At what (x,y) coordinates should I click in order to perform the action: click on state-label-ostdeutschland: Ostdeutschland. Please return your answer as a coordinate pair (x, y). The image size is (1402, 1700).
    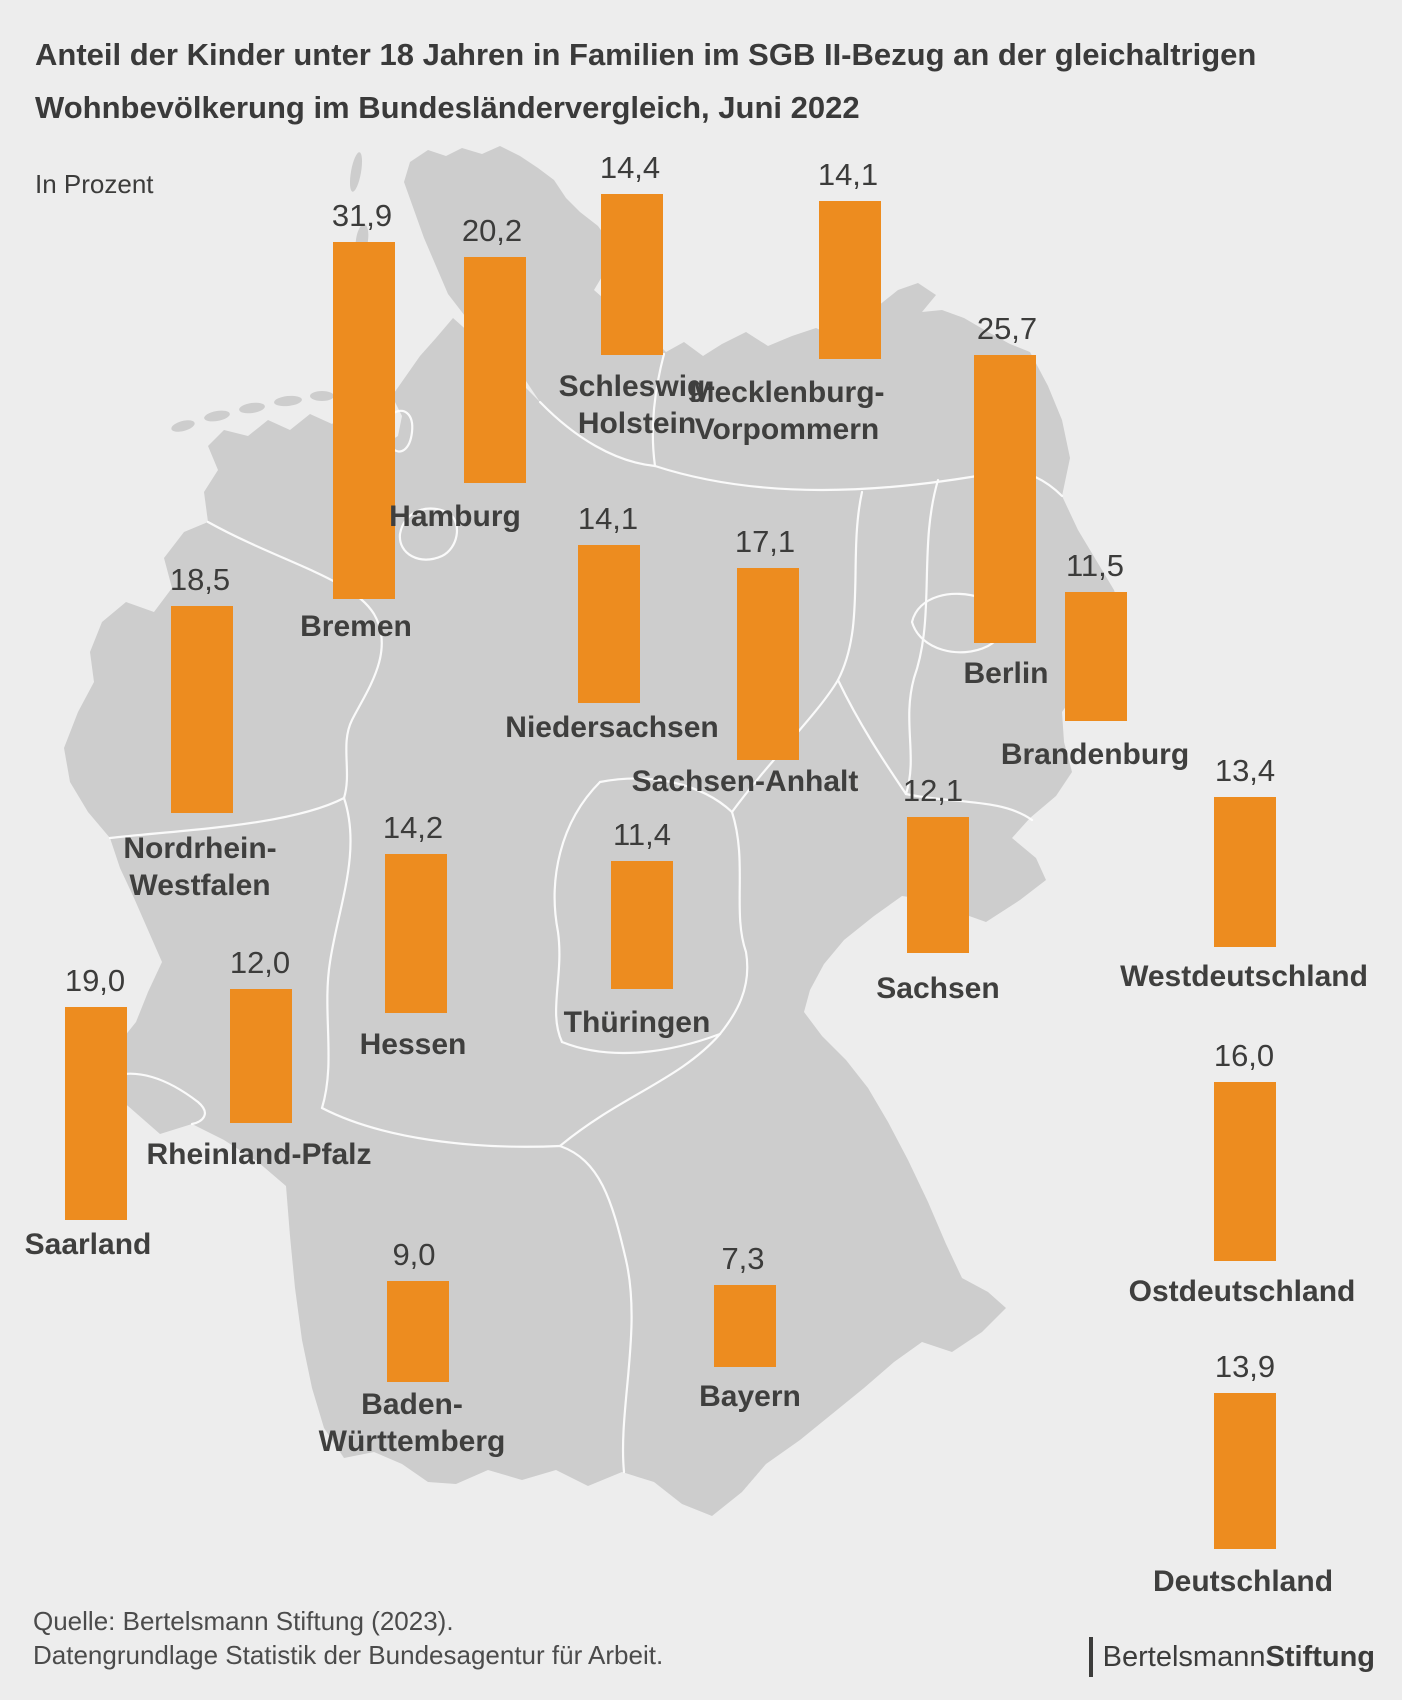
    Looking at the image, I should click on (1242, 1291).